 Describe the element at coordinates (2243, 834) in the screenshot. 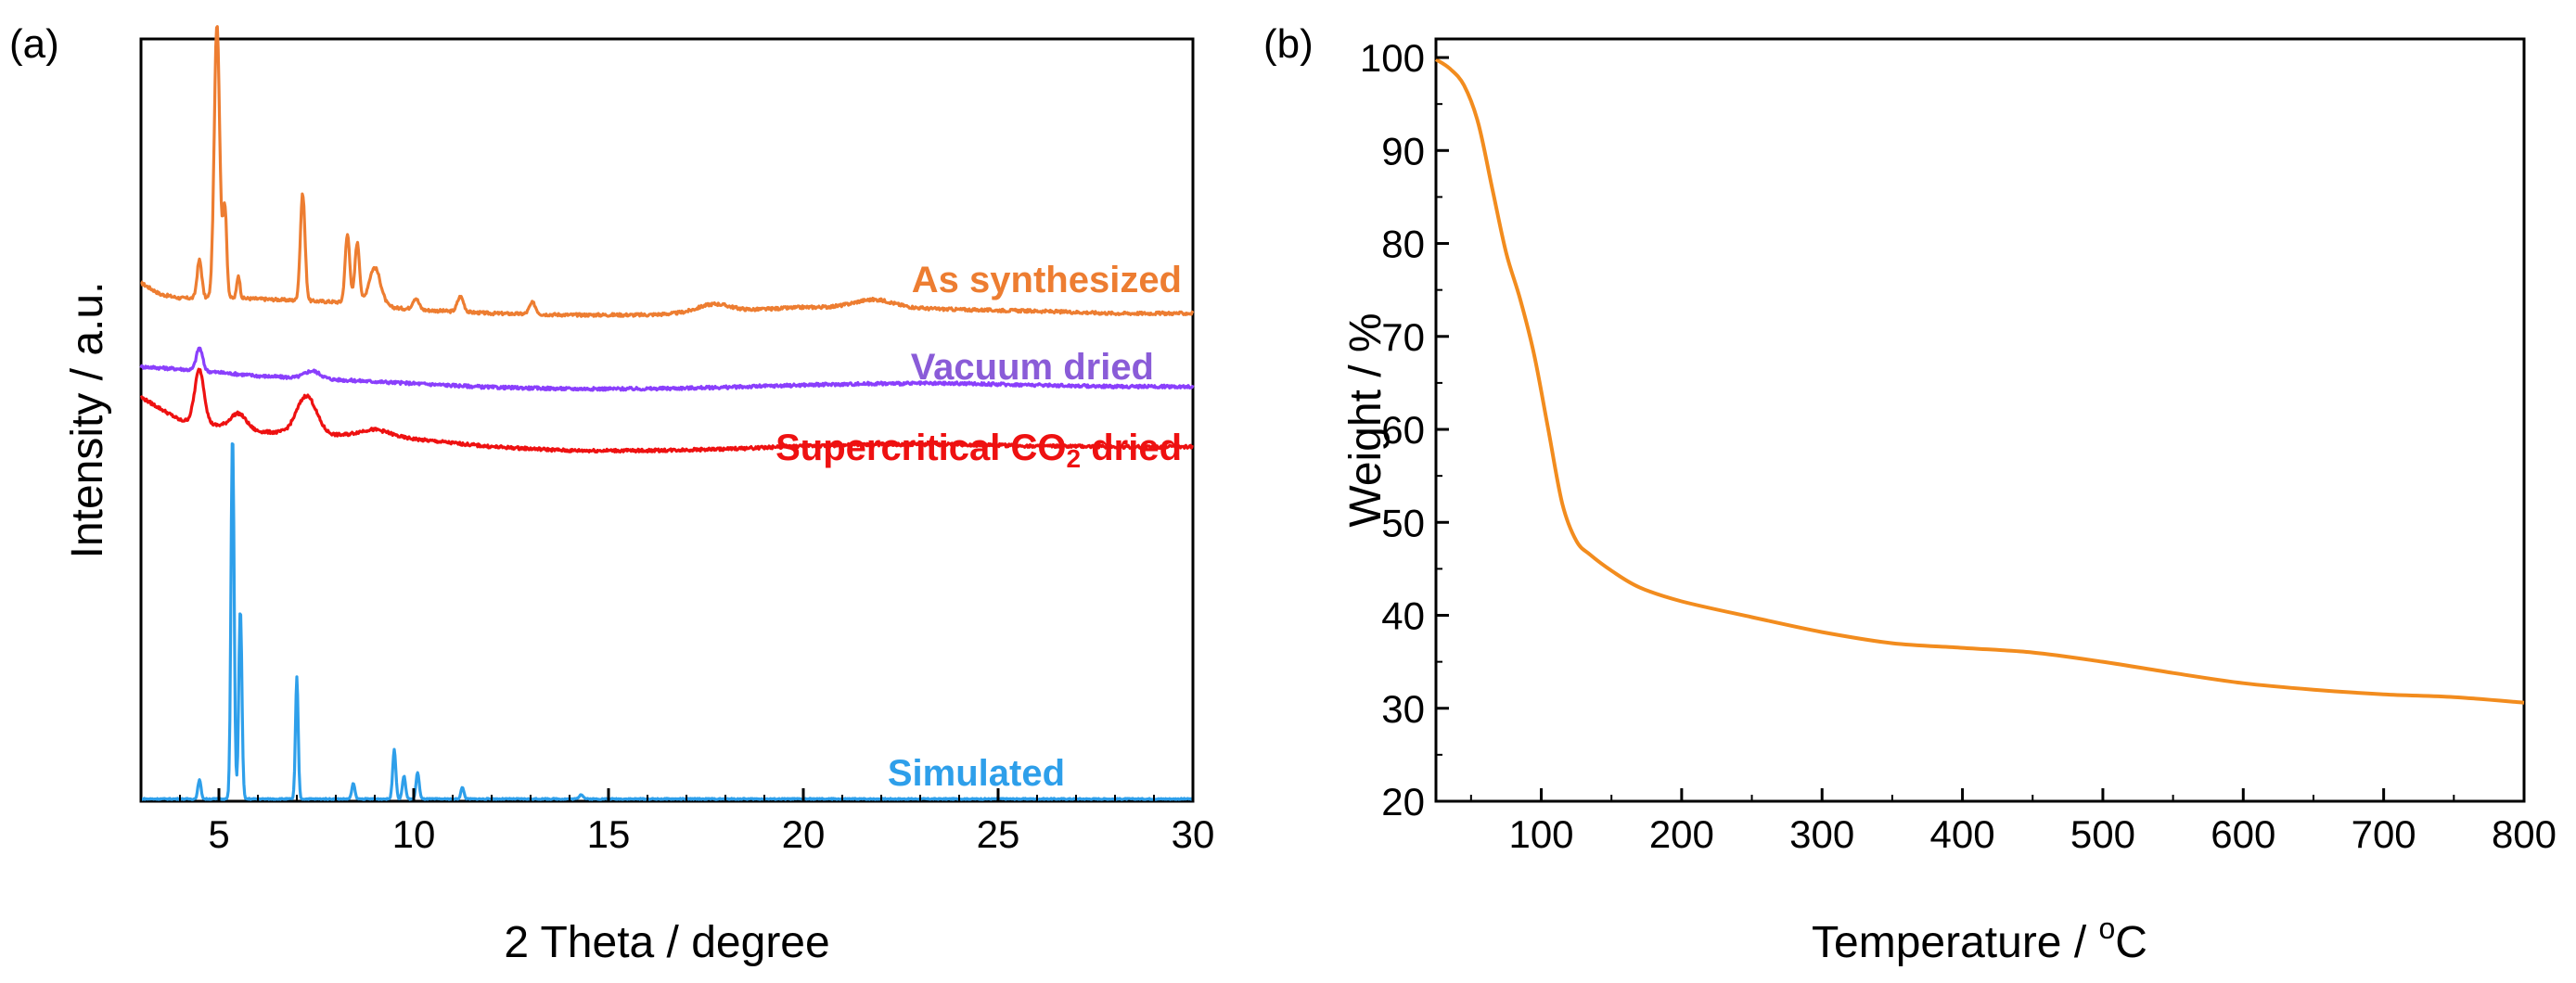

I see `x-tick-label: 600` at that location.